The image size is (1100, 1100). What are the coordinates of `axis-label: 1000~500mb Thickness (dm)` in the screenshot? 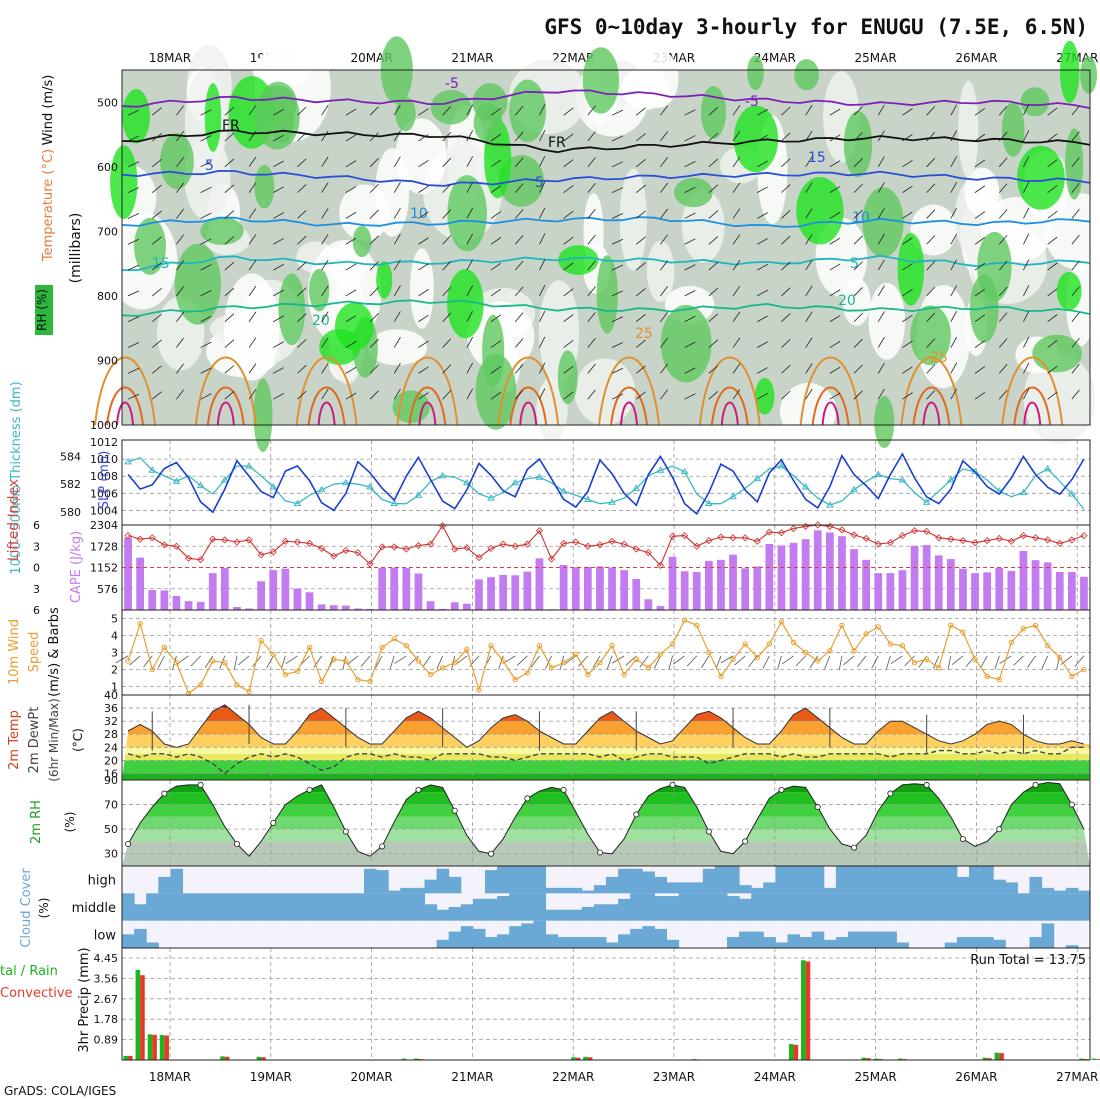 It's located at (16, 477).